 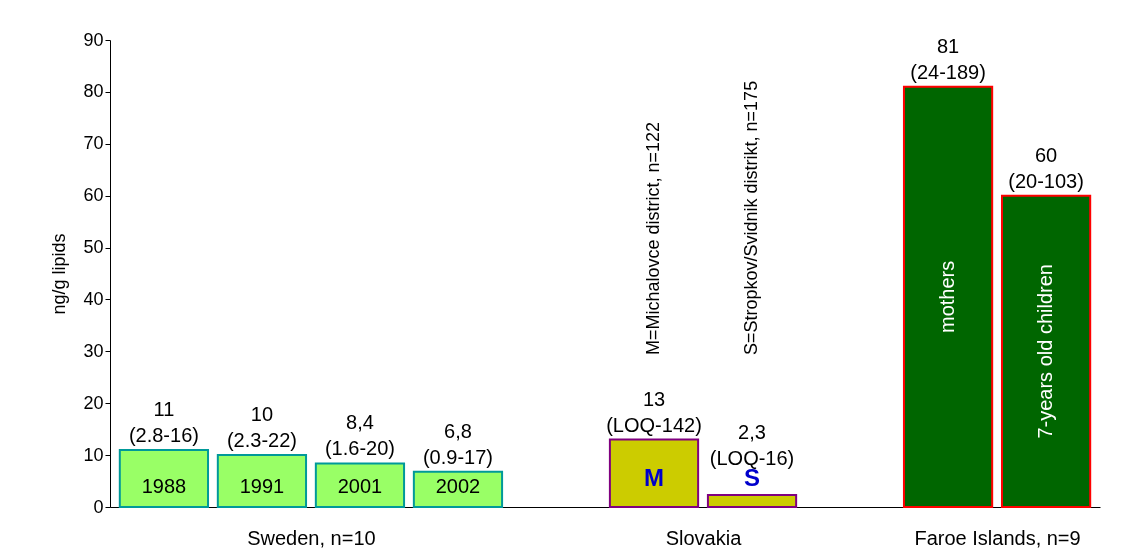 What do you see at coordinates (93, 350) in the screenshot?
I see `y-tick-label: 30` at bounding box center [93, 350].